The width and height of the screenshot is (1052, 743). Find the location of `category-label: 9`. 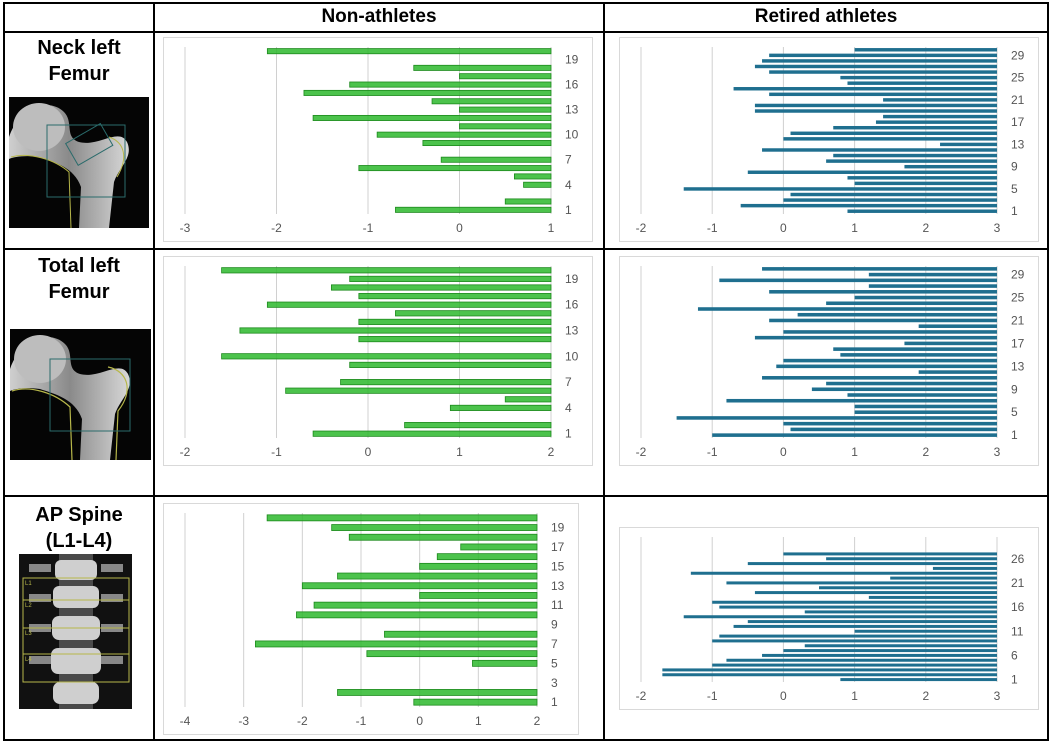

category-label: 9 is located at coordinates (554, 625).